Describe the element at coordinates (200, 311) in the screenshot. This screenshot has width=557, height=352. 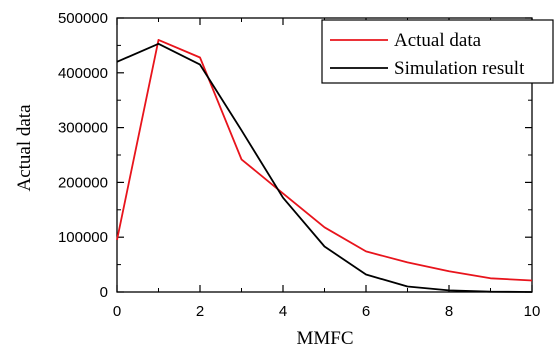
I see `x-tick-label: 2` at that location.